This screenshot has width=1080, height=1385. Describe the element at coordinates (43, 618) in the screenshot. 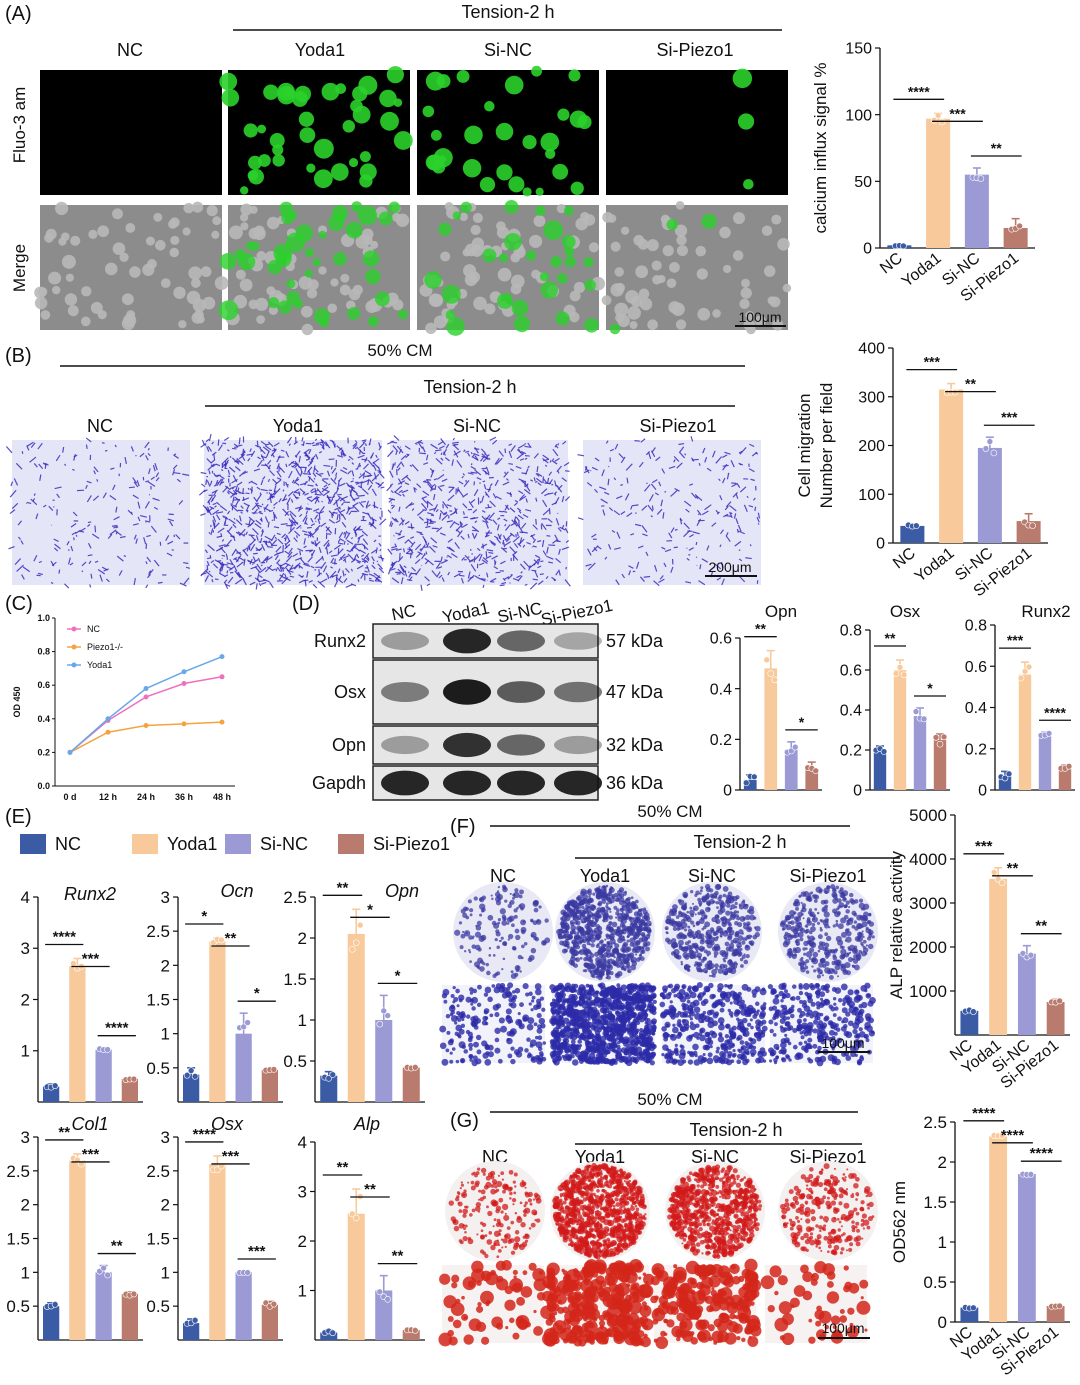

I see `y-tick-label: 1.0` at that location.